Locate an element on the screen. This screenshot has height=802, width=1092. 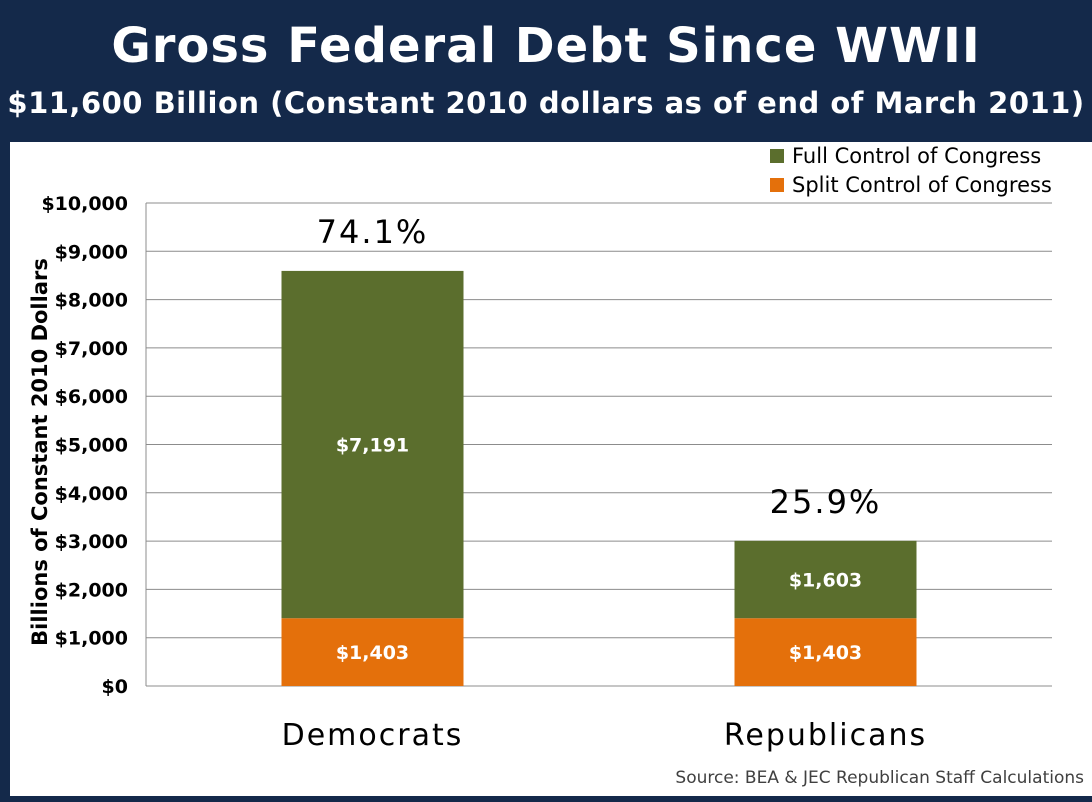
bar-full-republicans is located at coordinates (825, 579).